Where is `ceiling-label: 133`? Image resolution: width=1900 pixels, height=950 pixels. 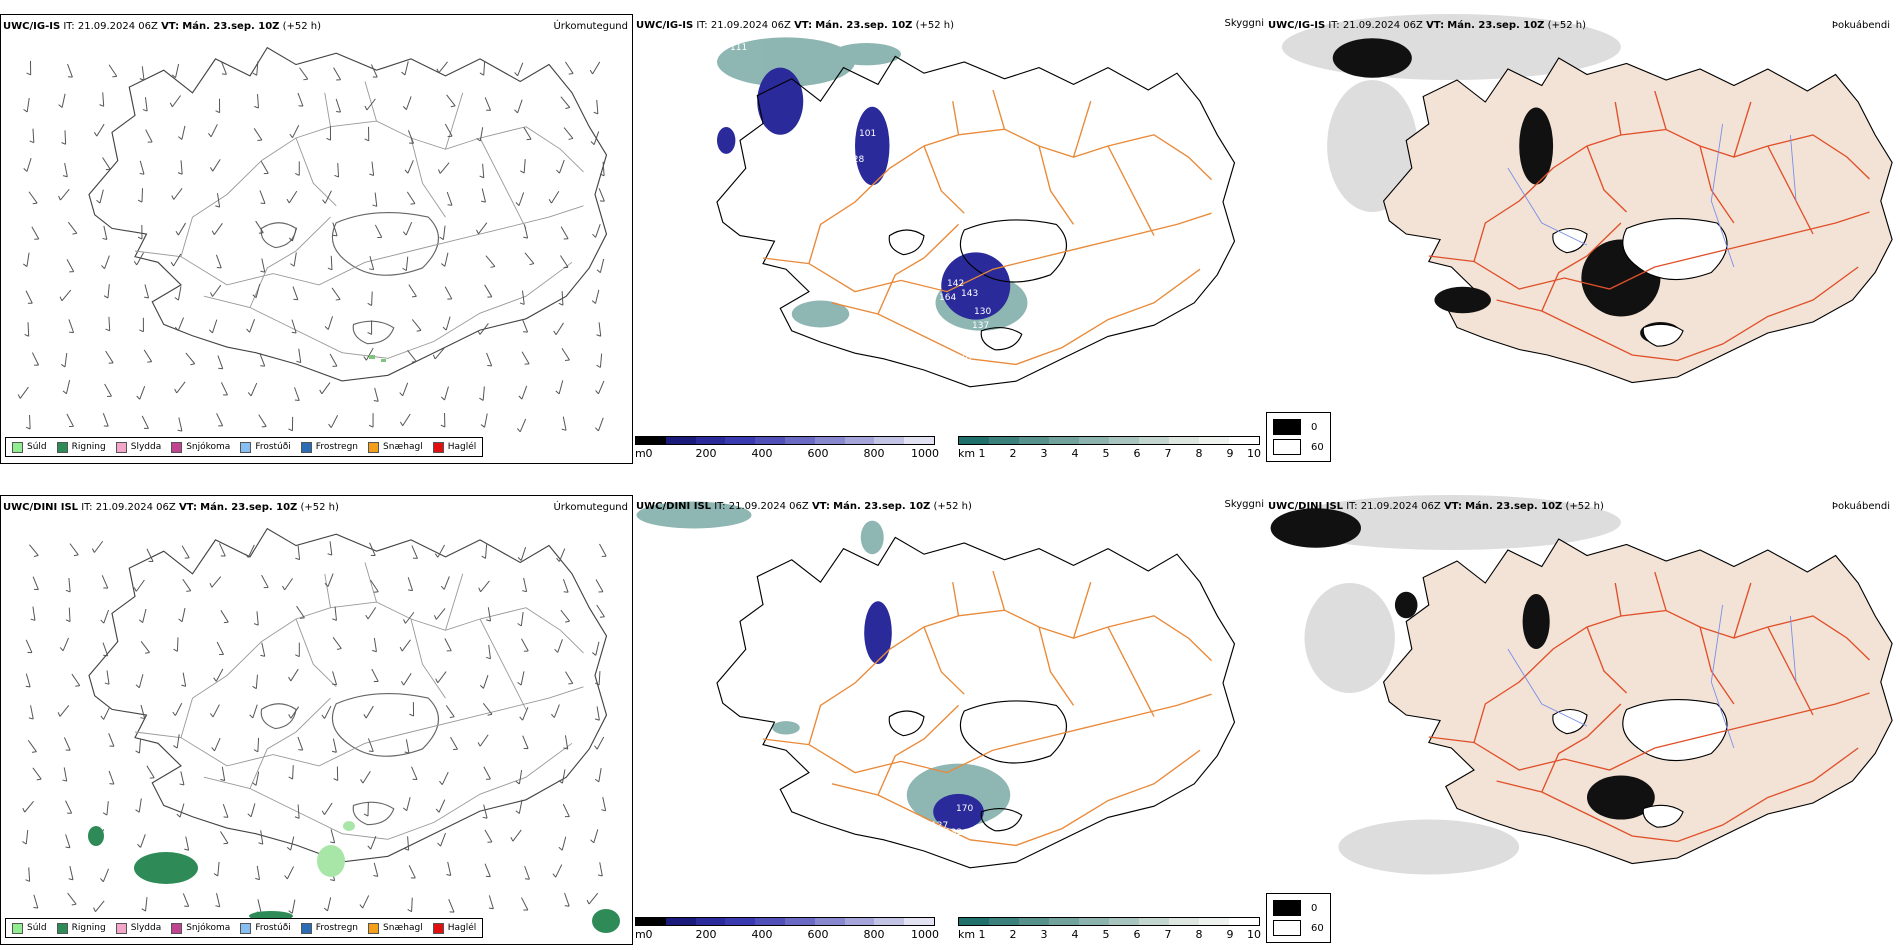
ceiling-label: 133 is located at coordinates (812, 352).